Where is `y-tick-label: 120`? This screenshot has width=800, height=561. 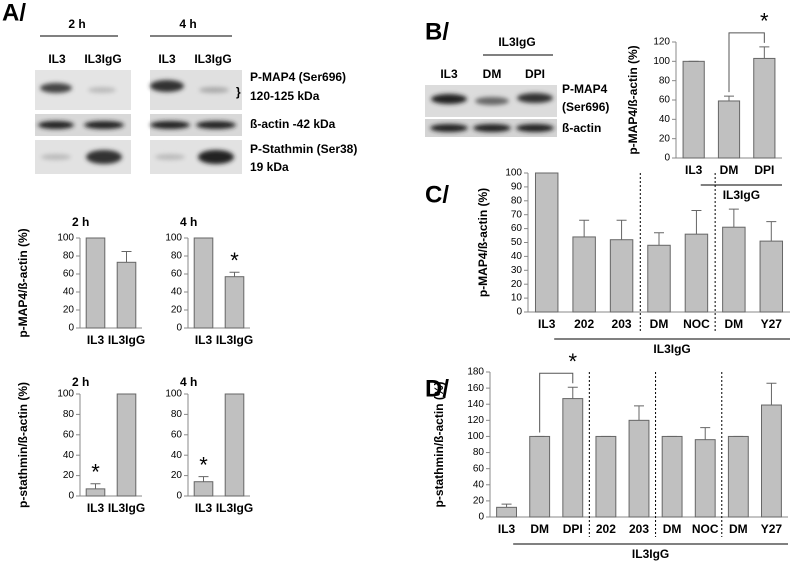
y-tick-label: 120 is located at coordinates (475, 420).